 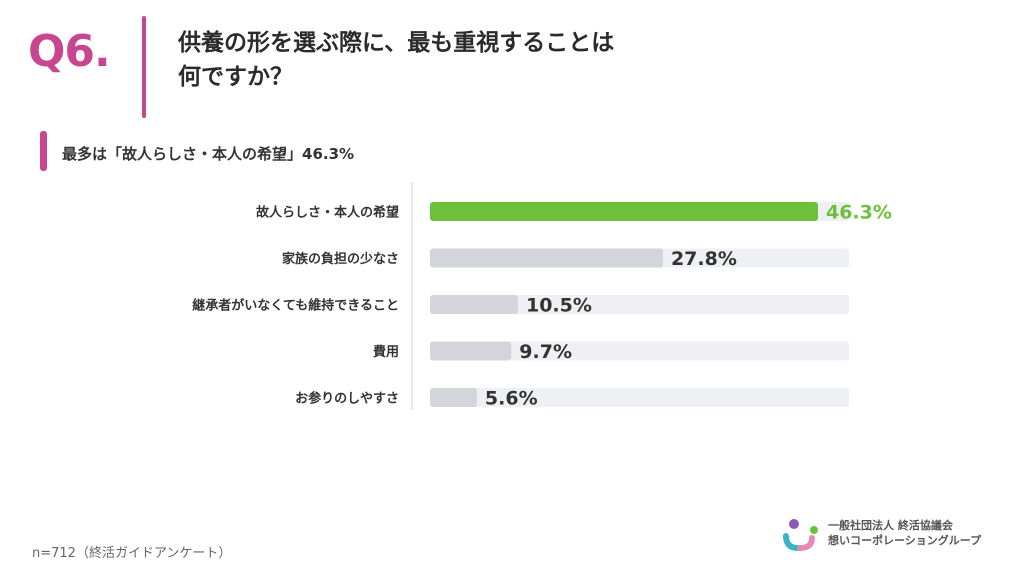 I want to click on title-line-2: 何ですか？, so click(x=235, y=77).